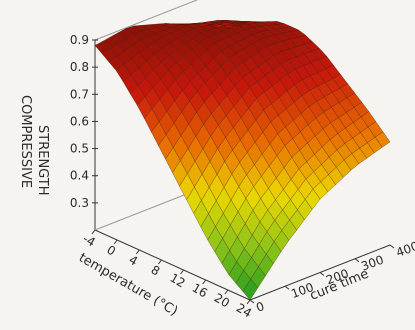  Describe the element at coordinates (404, 249) in the screenshot. I see `y-tick-label: 400` at that location.